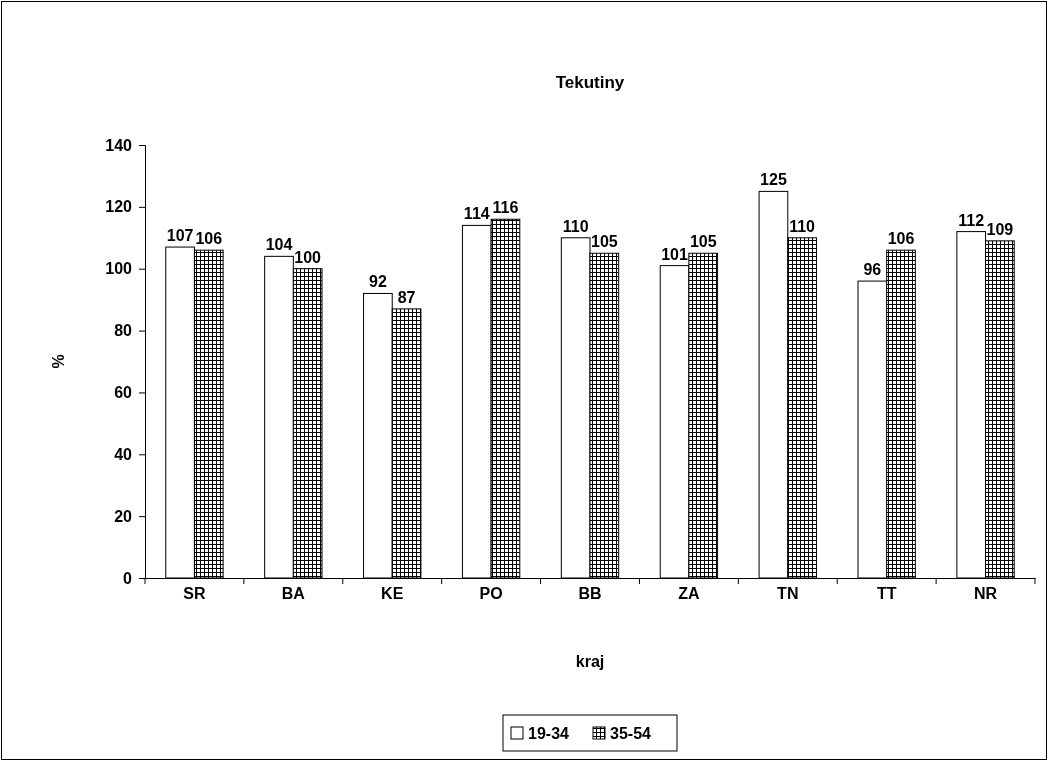  What do you see at coordinates (590, 82) in the screenshot?
I see `chart-title: Tekutiny` at bounding box center [590, 82].